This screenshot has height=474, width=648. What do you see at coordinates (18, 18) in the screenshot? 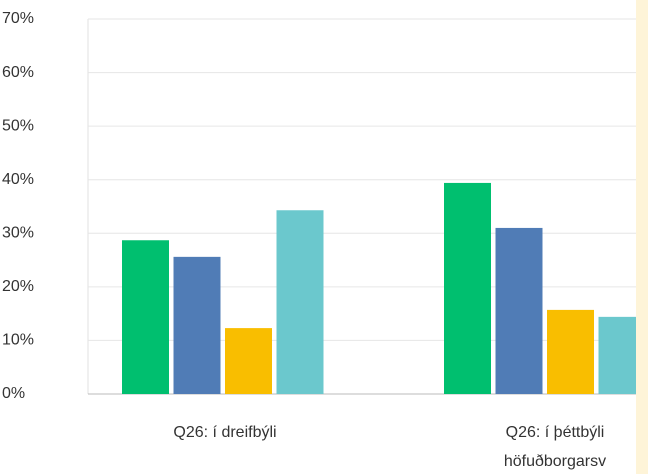
I see `y-tick-label: 70%` at bounding box center [18, 18].